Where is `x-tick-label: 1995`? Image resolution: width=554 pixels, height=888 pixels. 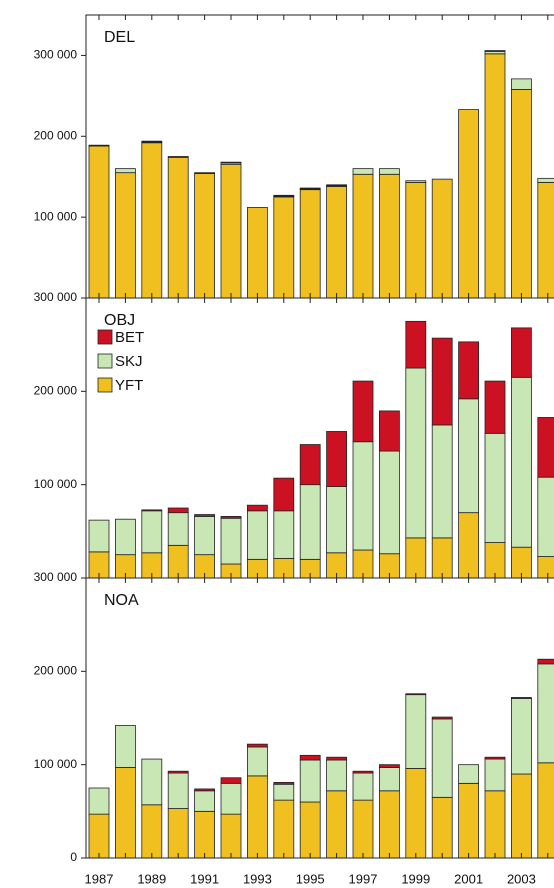 x-tick-label: 1995 is located at coordinates (310, 878).